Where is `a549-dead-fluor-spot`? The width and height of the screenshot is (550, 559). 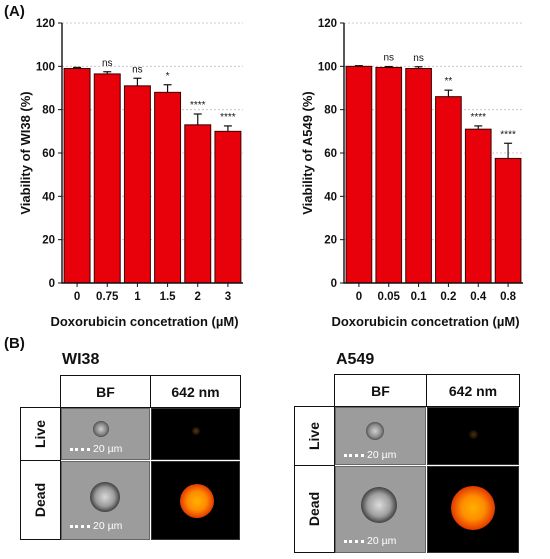 a549-dead-fluor-spot is located at coordinates (473, 508).